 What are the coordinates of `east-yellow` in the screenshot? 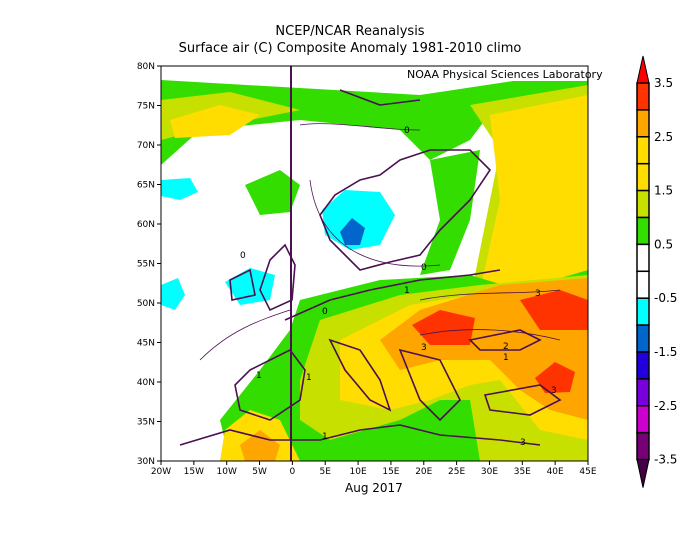 It's located at (534, 197).